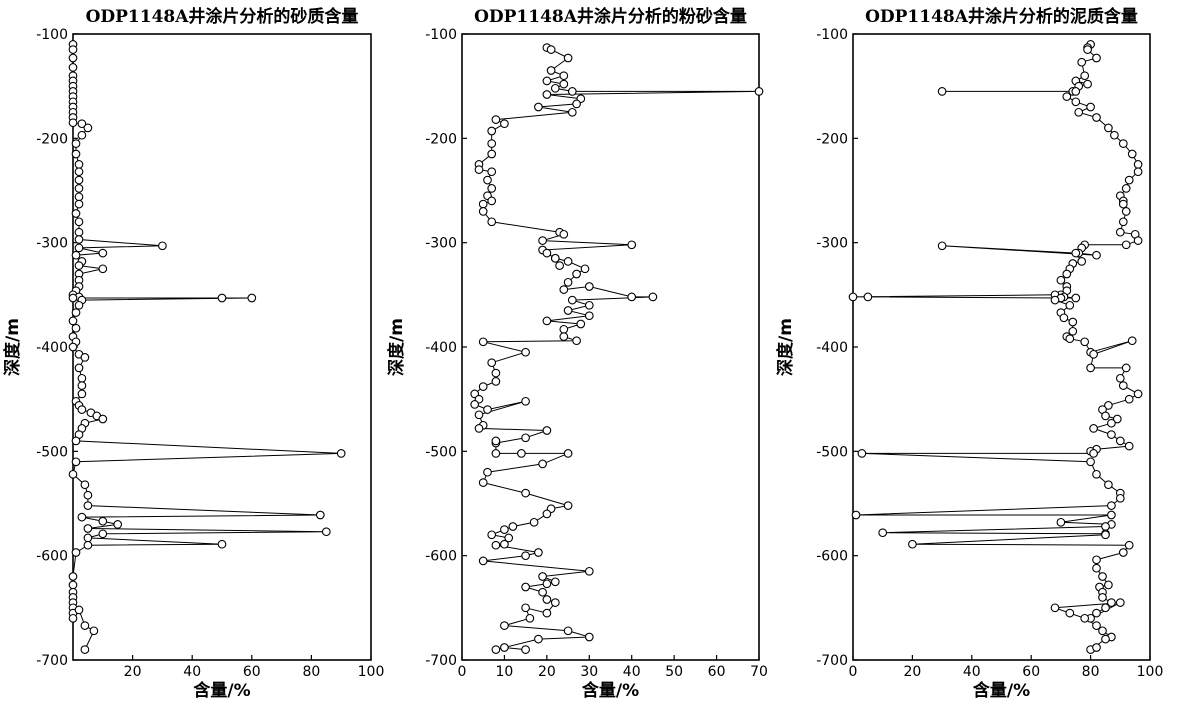 The width and height of the screenshot is (1179, 701). What do you see at coordinates (441, 557) in the screenshot?
I see `y-tick-label: -600` at bounding box center [441, 557].